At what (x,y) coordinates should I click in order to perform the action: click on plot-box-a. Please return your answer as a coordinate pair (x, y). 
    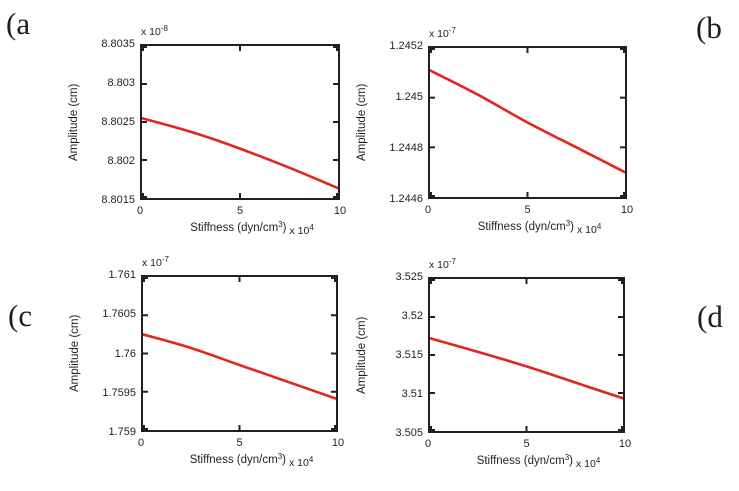
    Looking at the image, I should click on (240, 122).